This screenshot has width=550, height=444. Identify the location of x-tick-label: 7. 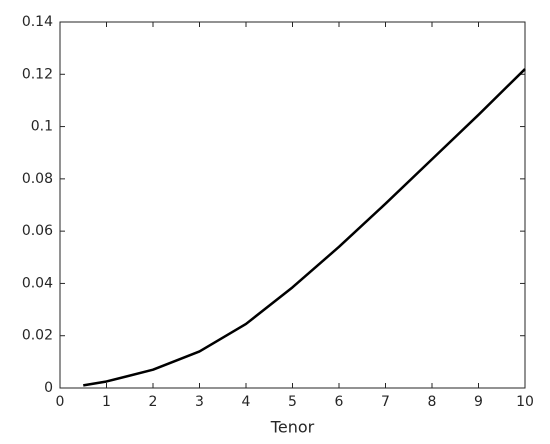
(385, 402).